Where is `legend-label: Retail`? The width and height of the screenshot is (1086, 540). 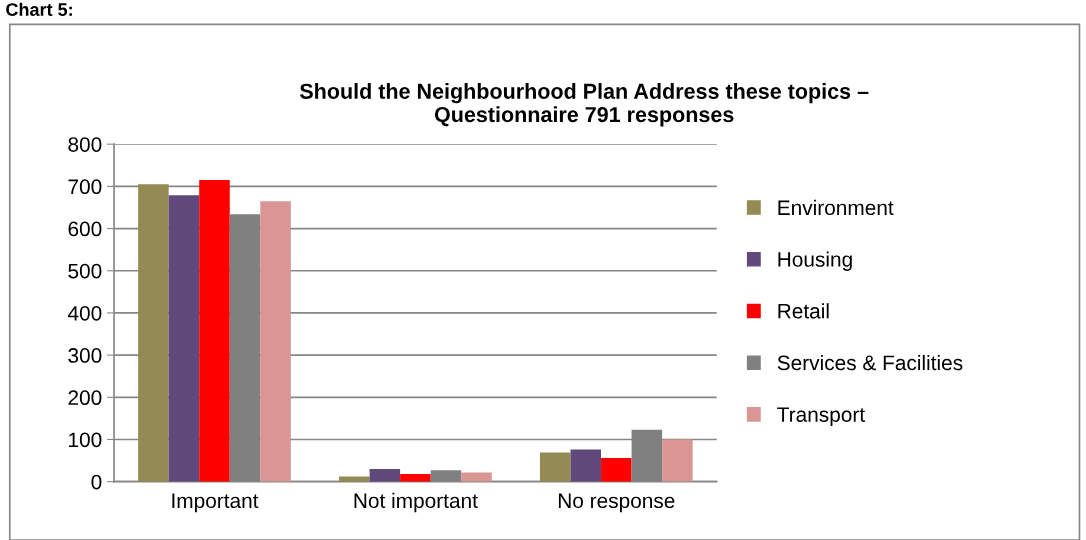
legend-label: Retail is located at coordinates (803, 311).